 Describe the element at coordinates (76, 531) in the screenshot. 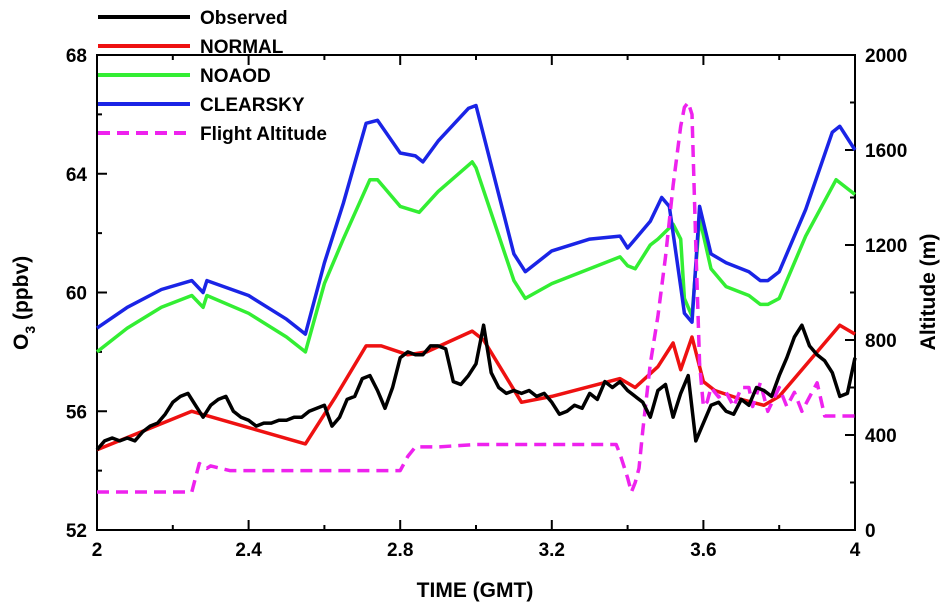

I see `y-tick-label: 52` at that location.